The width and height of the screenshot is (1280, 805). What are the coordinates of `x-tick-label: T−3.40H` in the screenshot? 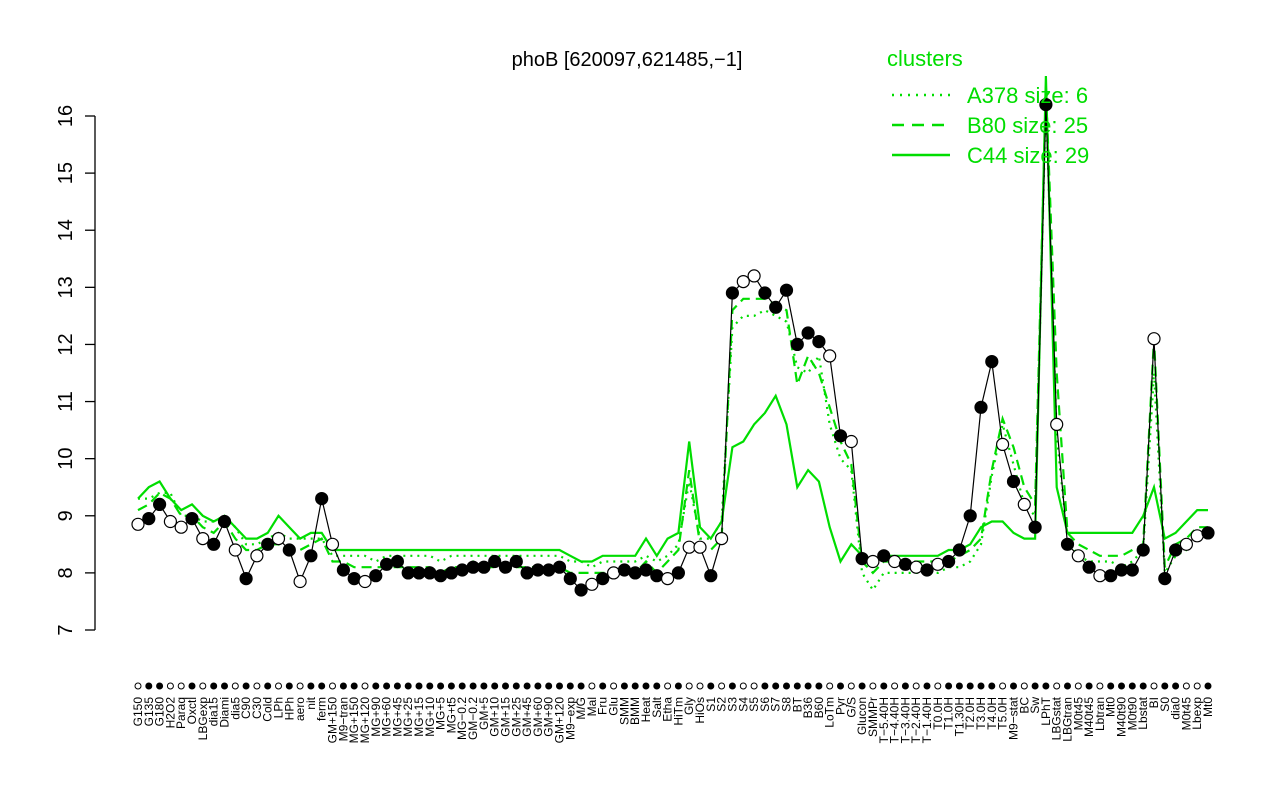 It's located at (905, 720).